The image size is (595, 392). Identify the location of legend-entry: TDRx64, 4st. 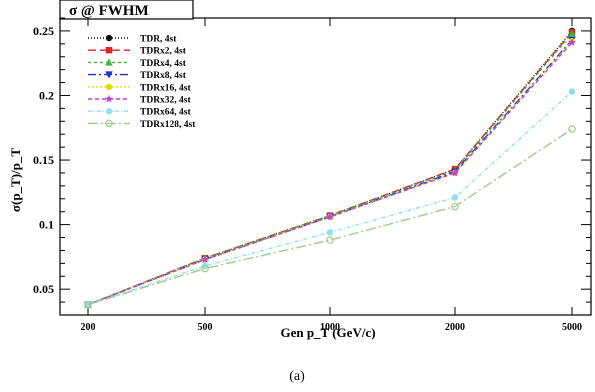
(140, 113).